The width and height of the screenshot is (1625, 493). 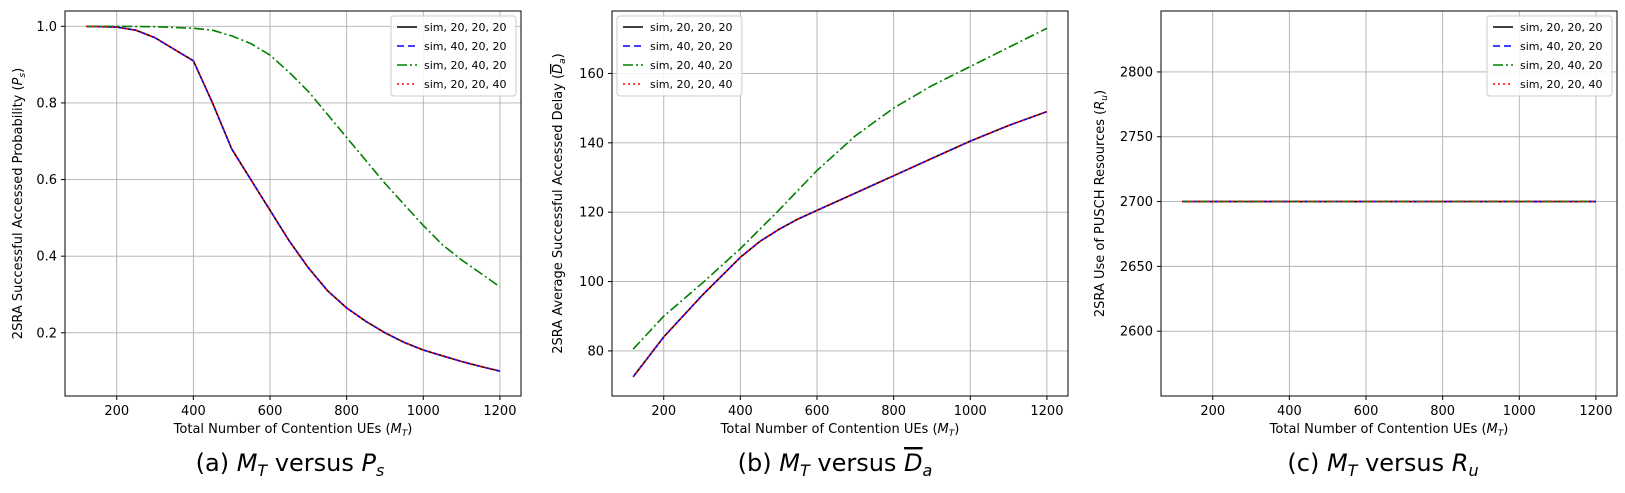 What do you see at coordinates (591, 282) in the screenshot?
I see `y-tick-label: 100` at bounding box center [591, 282].